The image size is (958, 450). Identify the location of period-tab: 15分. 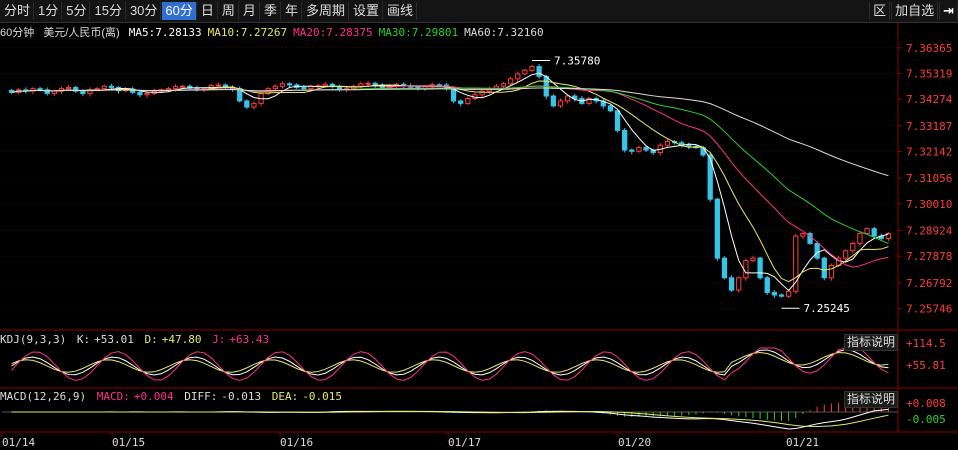
(108, 11).